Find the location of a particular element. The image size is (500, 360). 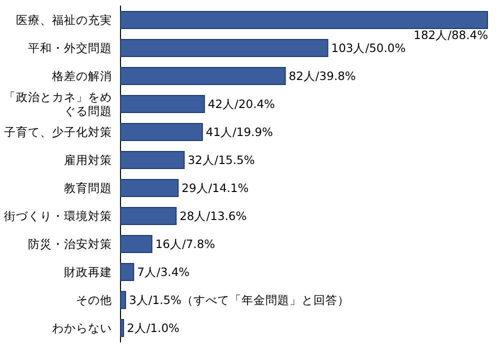

y-tick-label: 格差の解消 is located at coordinates (81, 76).